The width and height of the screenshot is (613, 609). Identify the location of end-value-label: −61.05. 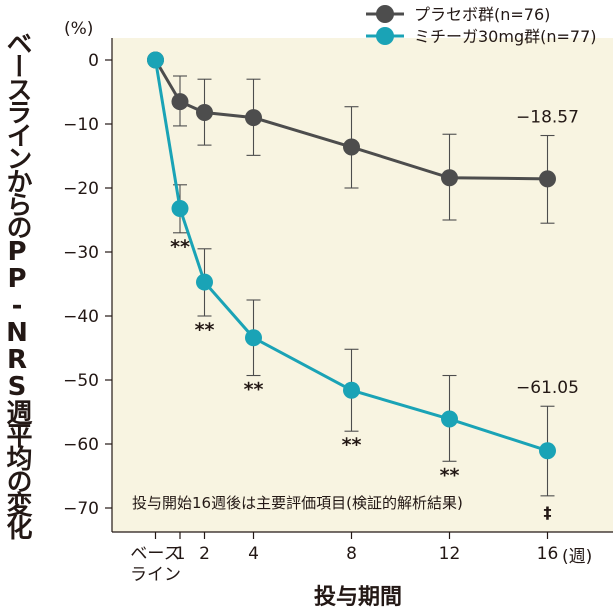
(547, 388).